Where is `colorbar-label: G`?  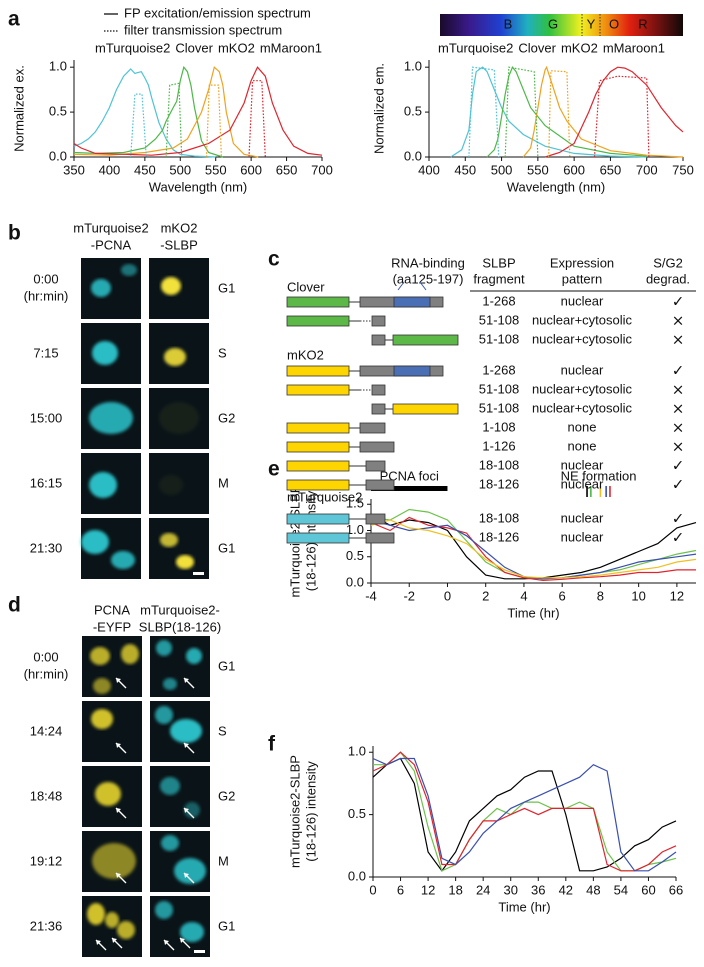 colorbar-label: G is located at coordinates (553, 23).